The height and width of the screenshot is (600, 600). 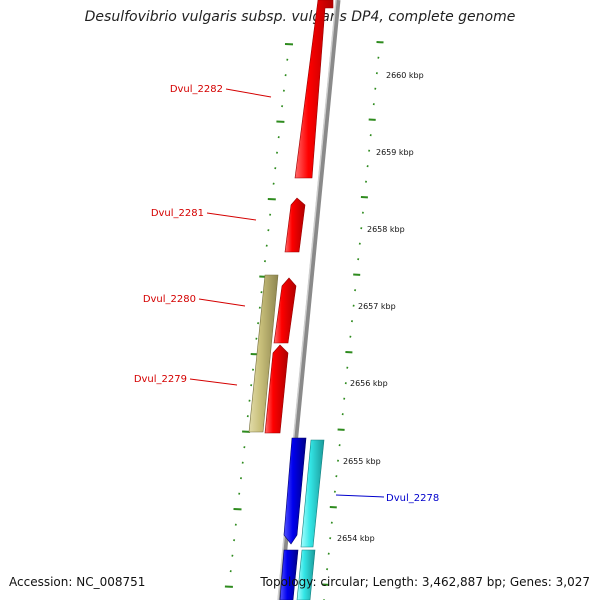 What do you see at coordinates (395, 152) in the screenshot?
I see `scale-label-2659: 2659 kbp` at bounding box center [395, 152].